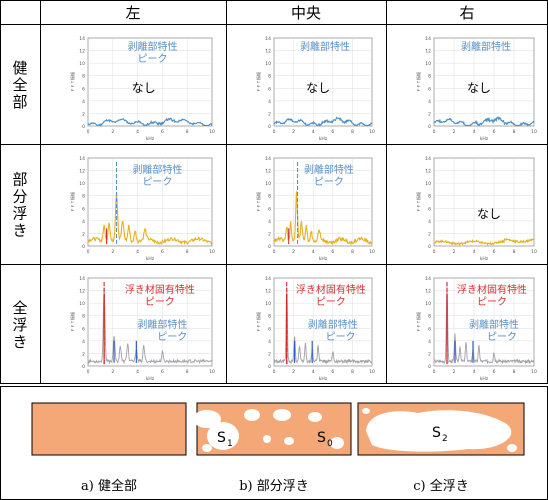  Describe the element at coordinates (272, 448) in the screenshot. I see `diagram-panel: S 1 S 0b) 部分浮き` at that location.